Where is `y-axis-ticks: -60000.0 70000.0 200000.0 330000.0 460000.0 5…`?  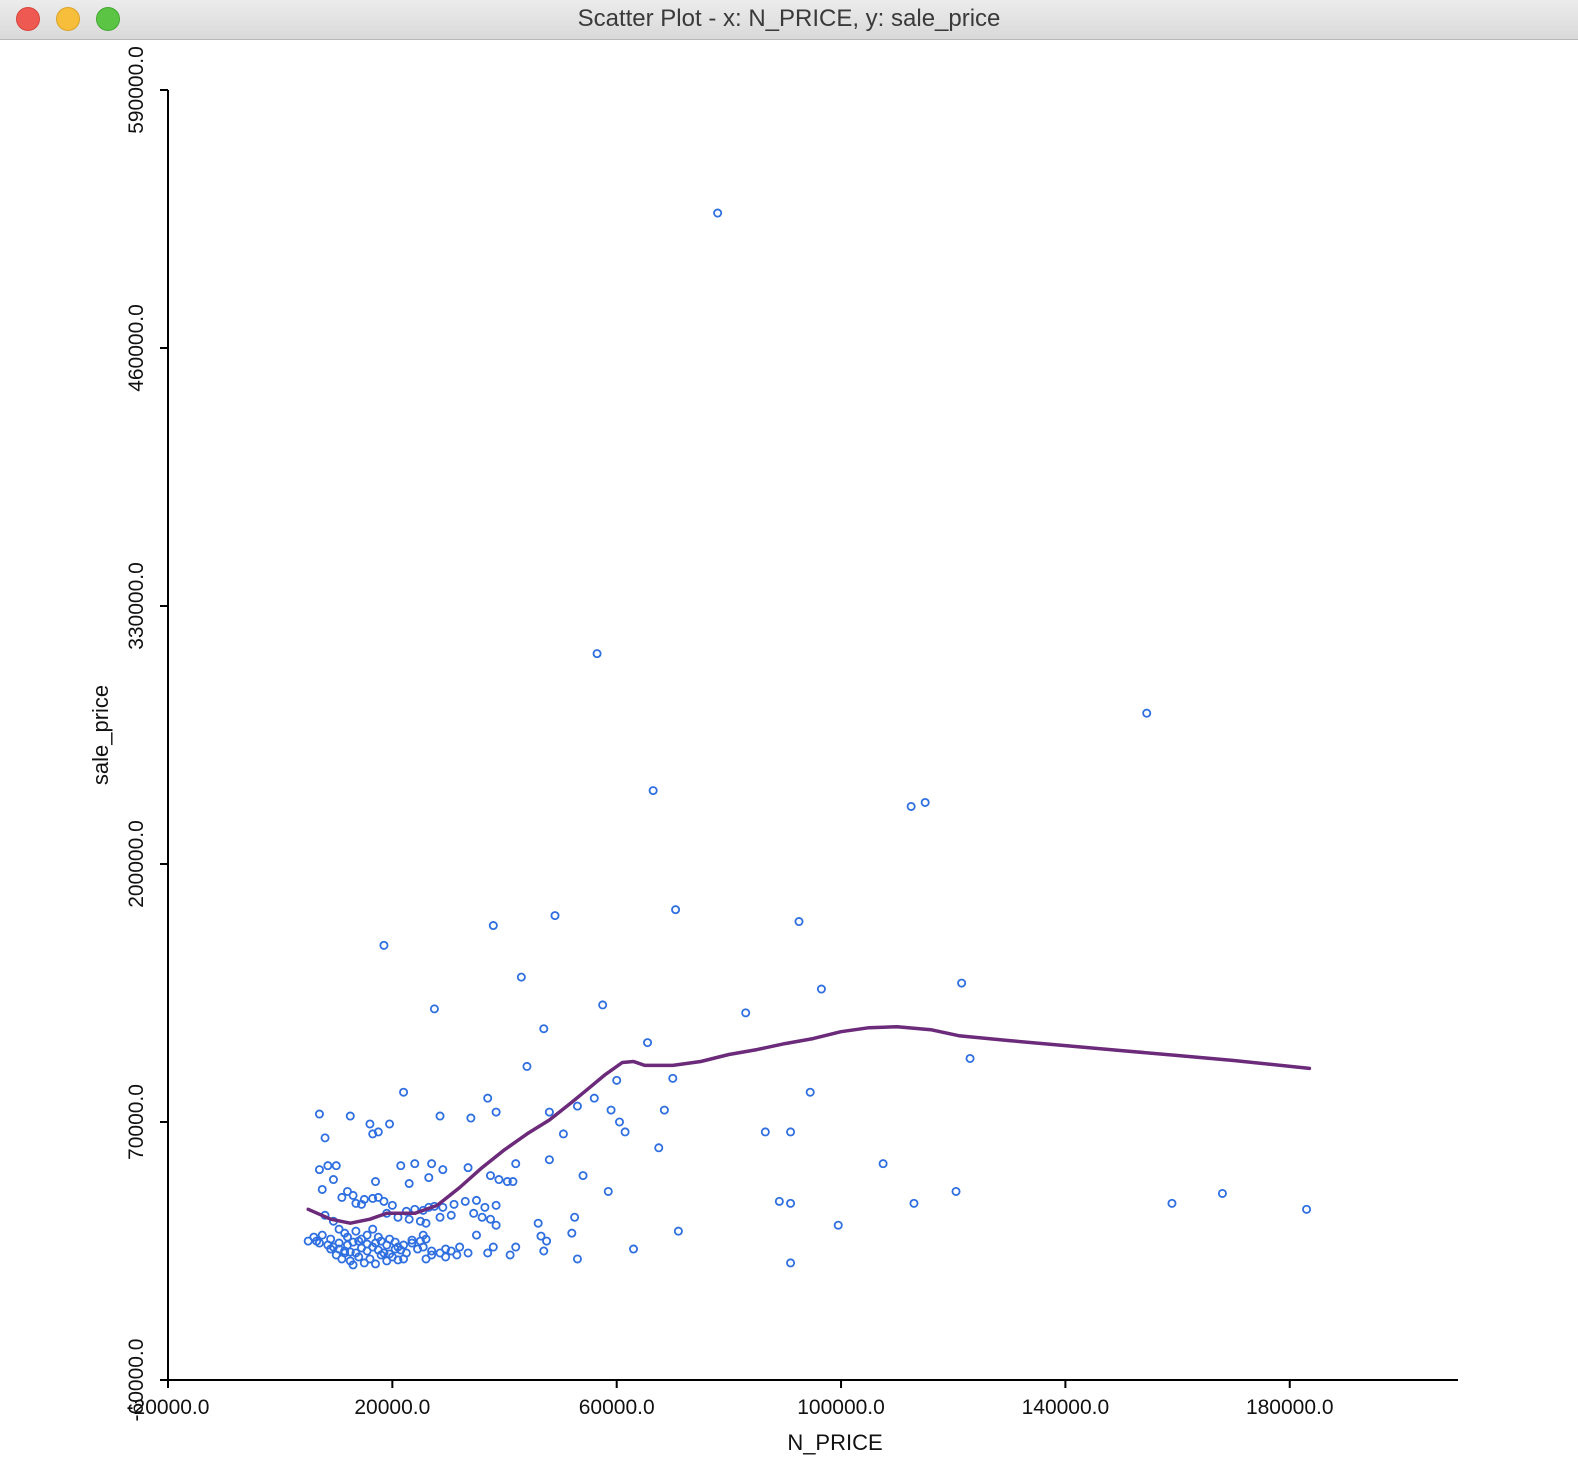
y-axis-ticks: -60000.0 70000.0 200000.0 330000.0 460000.0 5… is located at coordinates (146, 733).